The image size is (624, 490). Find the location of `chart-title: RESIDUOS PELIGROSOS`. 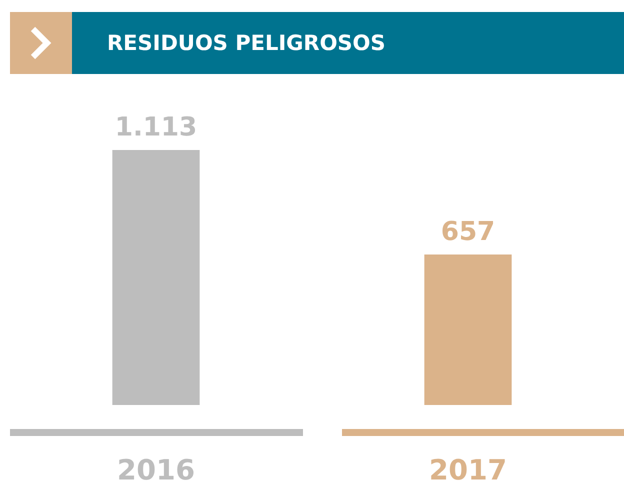

chart-title: RESIDUOS PELIGROSOS is located at coordinates (246, 43).